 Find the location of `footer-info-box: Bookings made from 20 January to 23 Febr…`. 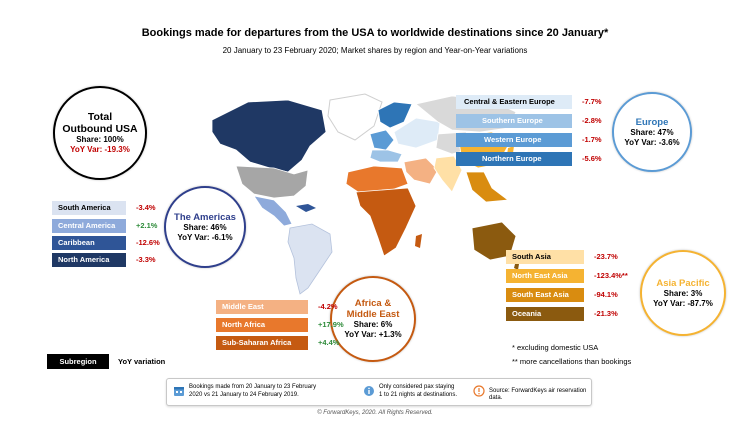

footer-info-box: Bookings made from 20 January to 23 Febr… is located at coordinates (379, 392).